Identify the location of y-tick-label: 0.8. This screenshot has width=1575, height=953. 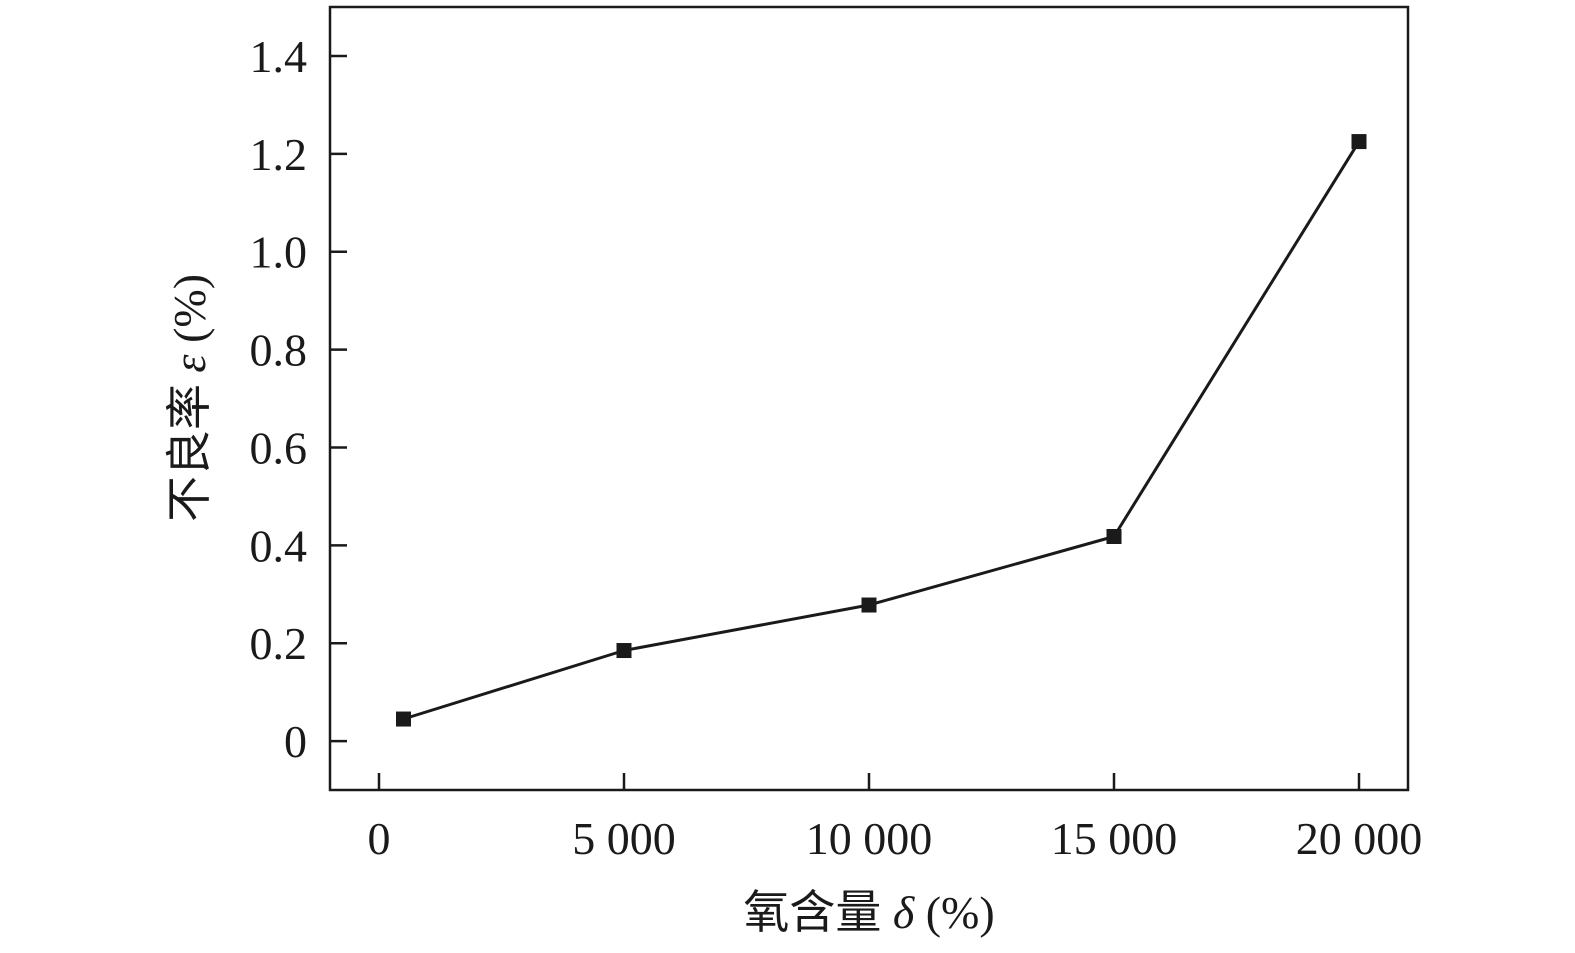
(279, 350).